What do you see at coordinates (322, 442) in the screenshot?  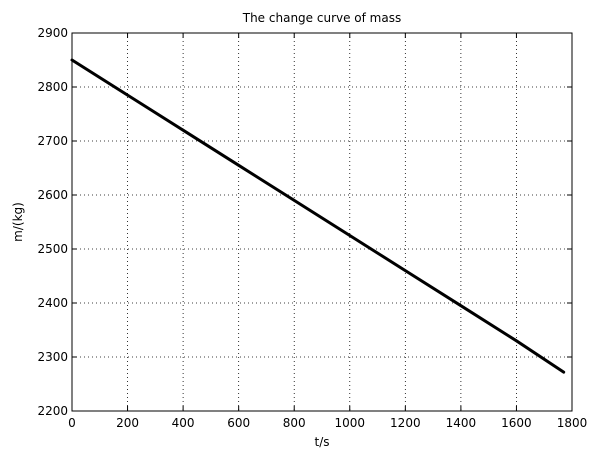 I see `x-axis-label: t/s` at bounding box center [322, 442].